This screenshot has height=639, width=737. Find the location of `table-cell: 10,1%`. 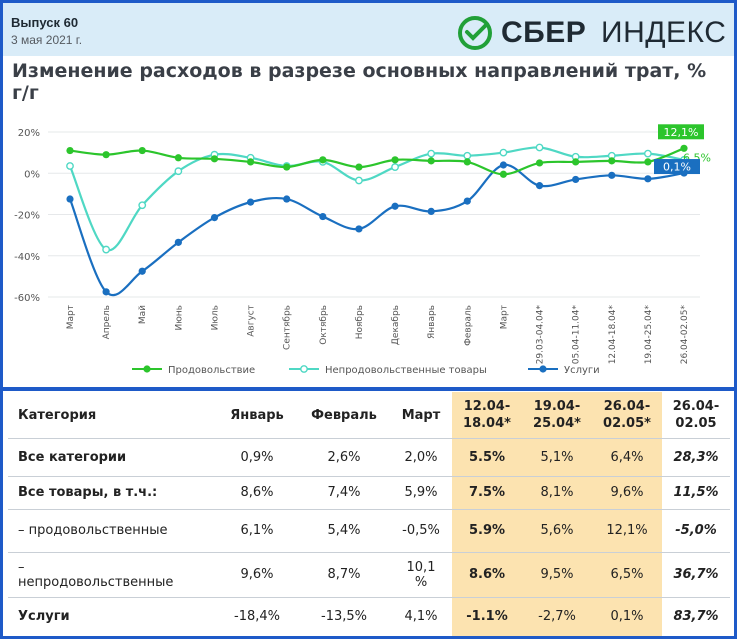

table-cell: 10,1% is located at coordinates (421, 574).